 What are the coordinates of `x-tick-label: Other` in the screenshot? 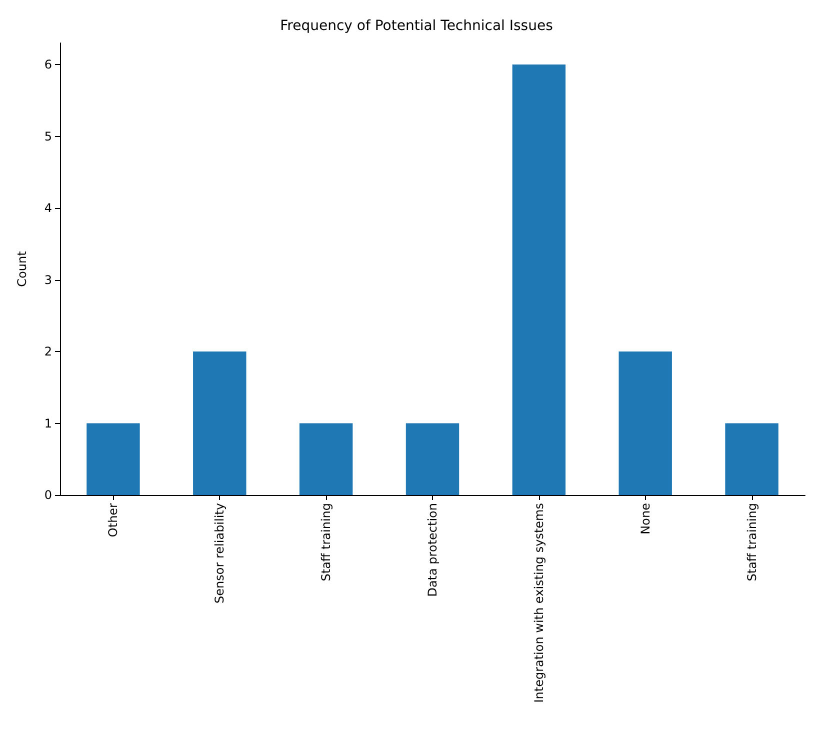 It's located at (113, 520).